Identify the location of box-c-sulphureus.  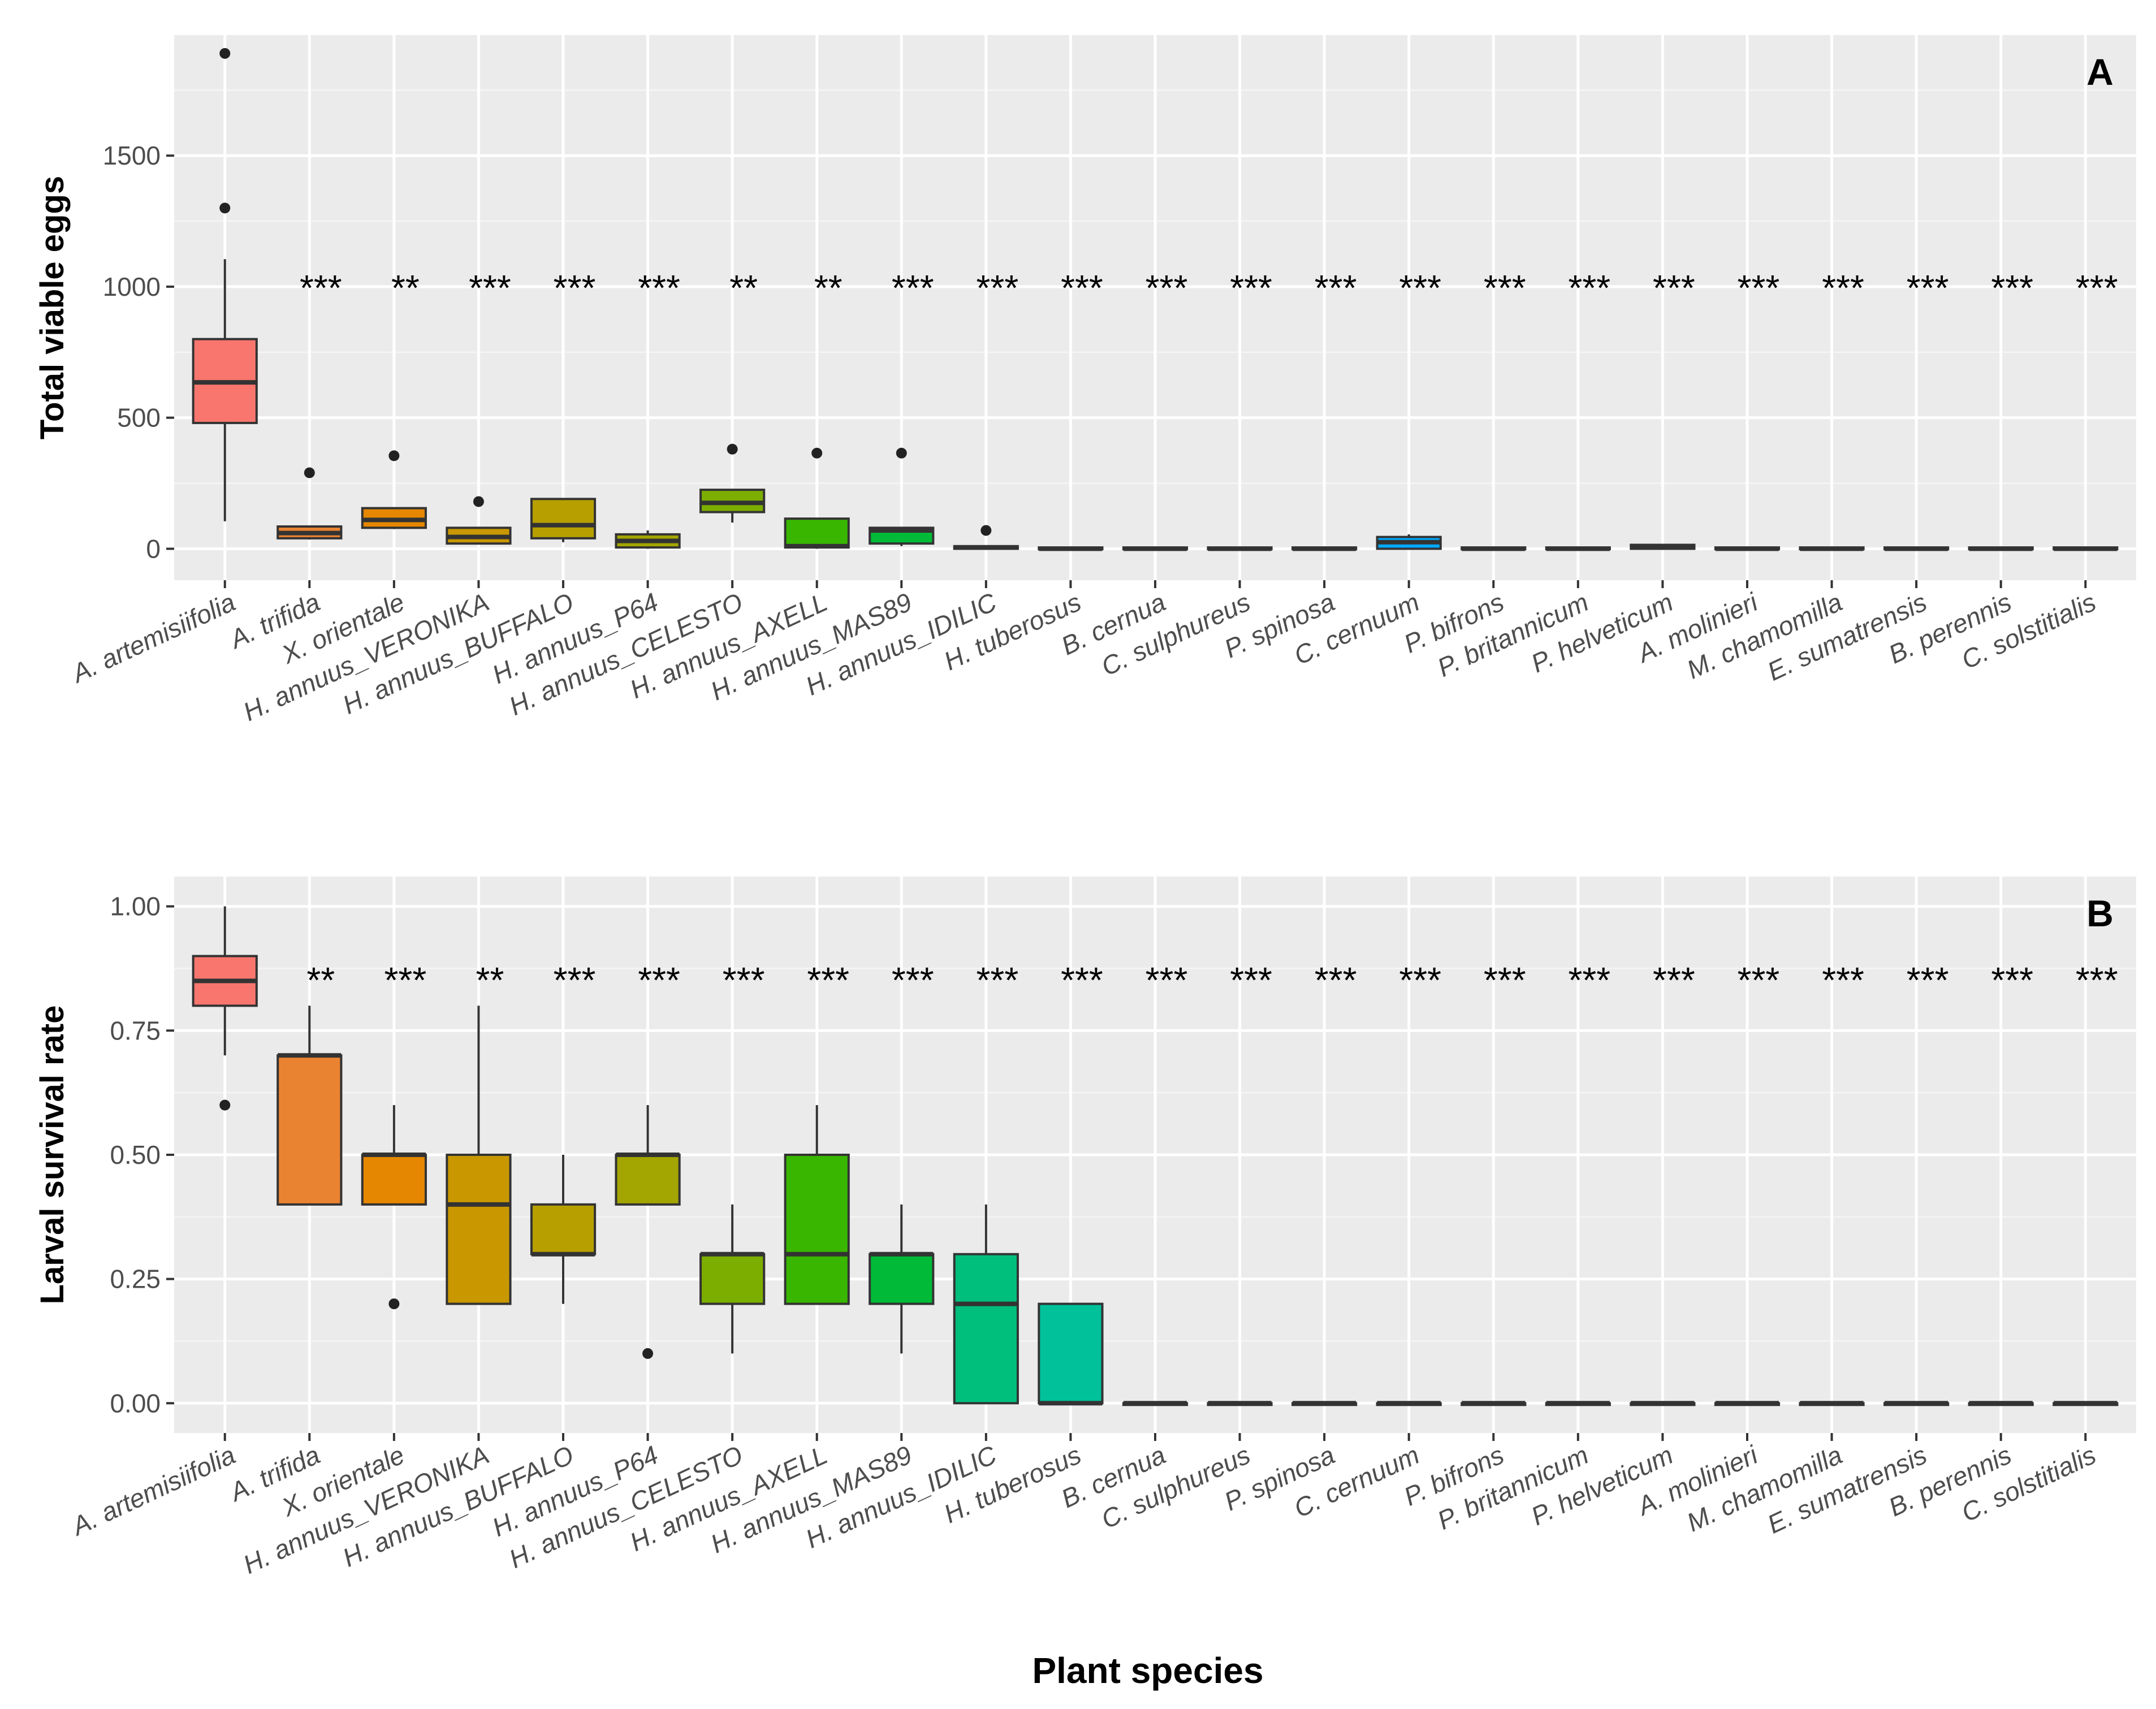
(1240, 1403).